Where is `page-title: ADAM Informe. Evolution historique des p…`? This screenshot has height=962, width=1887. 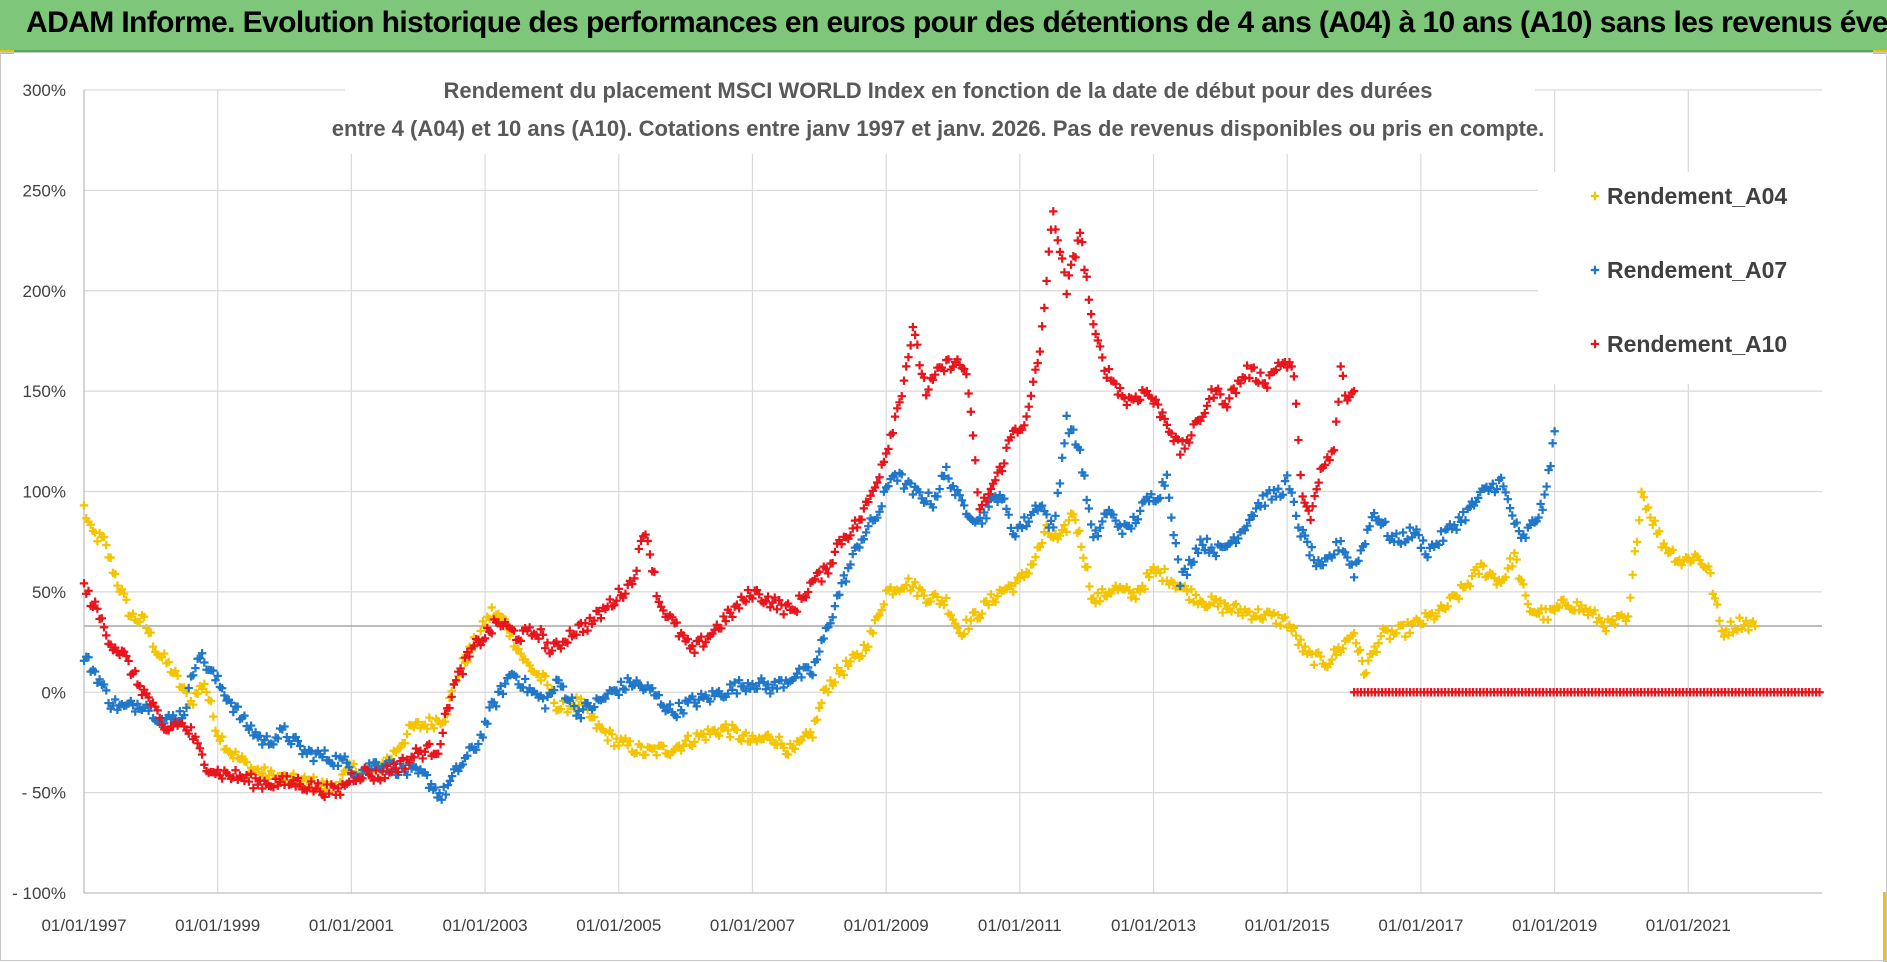 page-title: ADAM Informe. Evolution historique des p… is located at coordinates (956, 22).